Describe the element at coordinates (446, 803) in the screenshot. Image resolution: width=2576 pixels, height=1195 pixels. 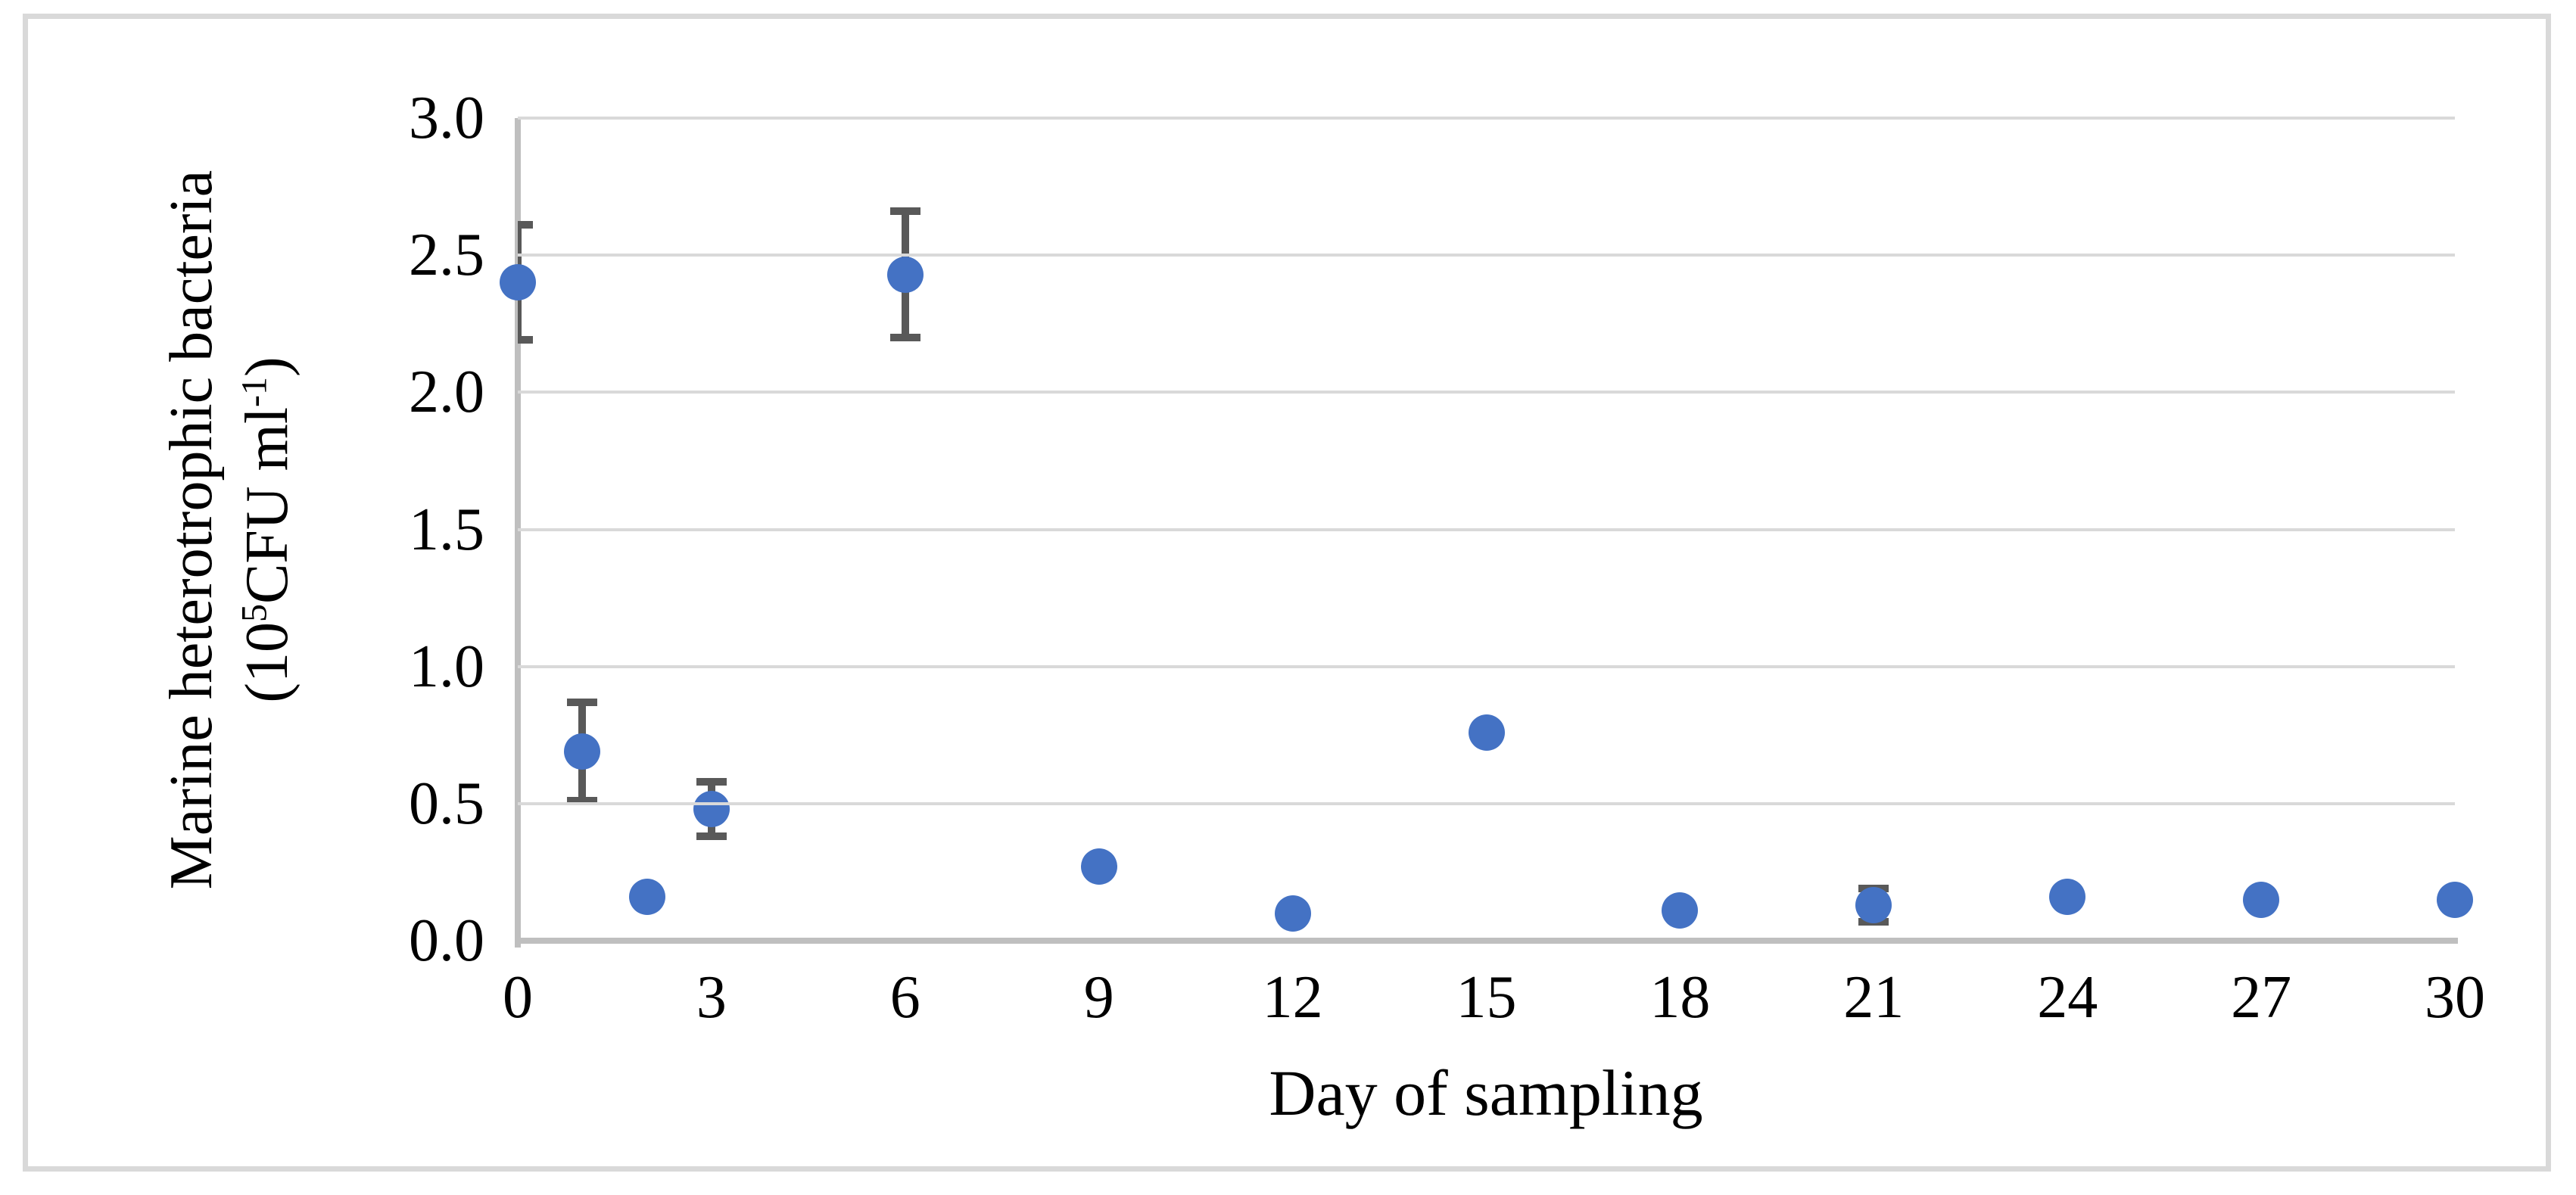
I see `y-tick-label: 0.5` at that location.